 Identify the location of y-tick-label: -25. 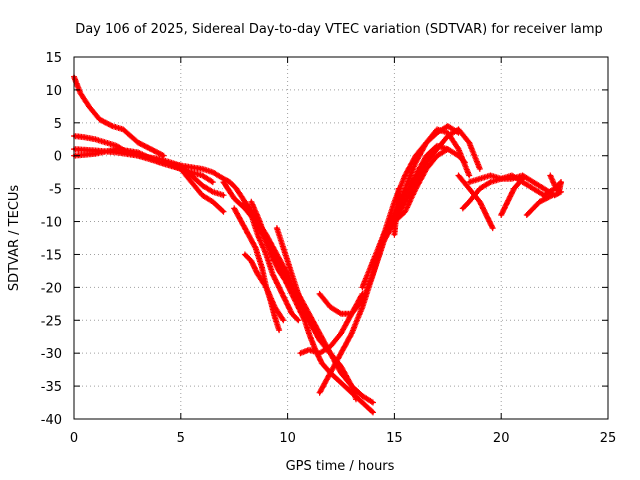
(51, 321).